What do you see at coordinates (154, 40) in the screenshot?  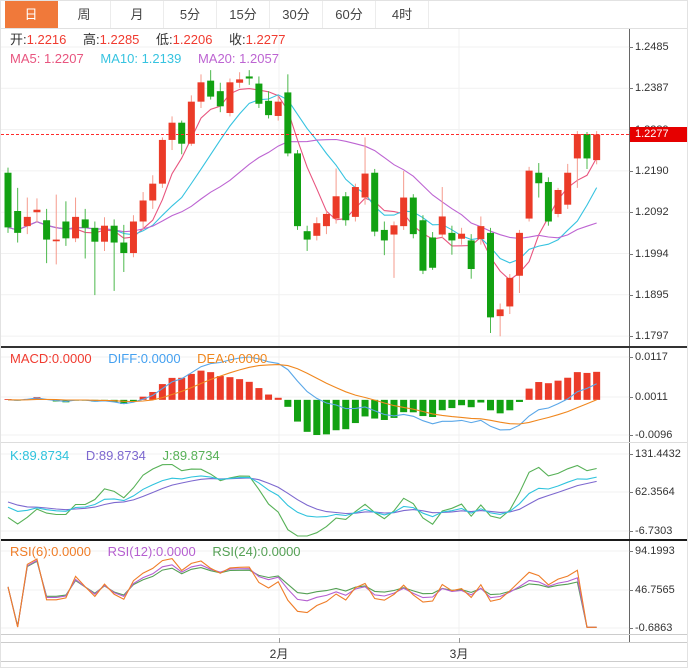 I see `ohlc-readout: 开:1.2216 高:1.2285 低:1.2206 收:1.2277` at bounding box center [154, 40].